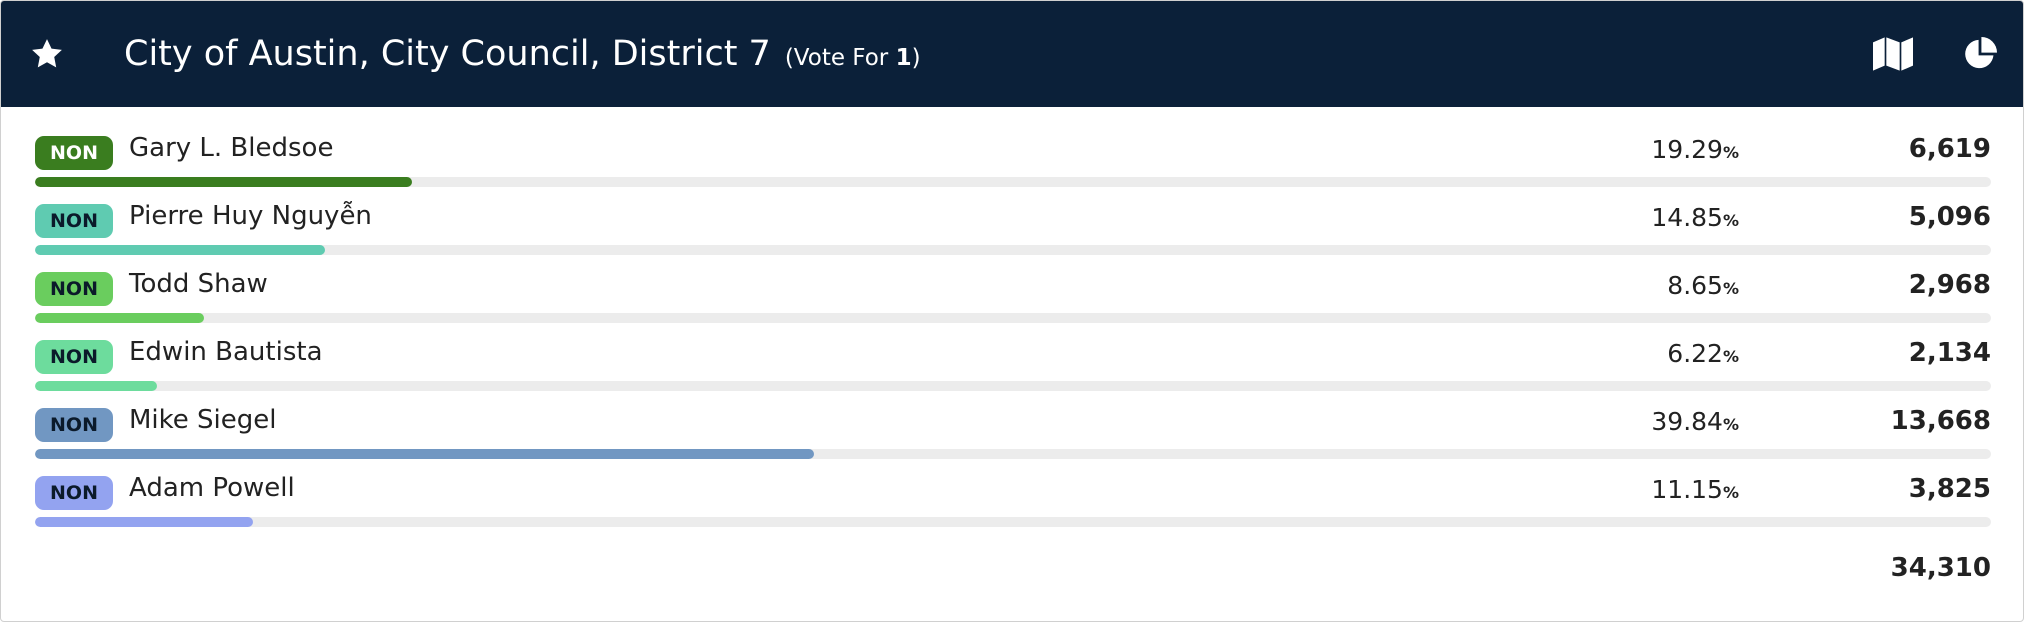 The image size is (2024, 622). What do you see at coordinates (447, 54) in the screenshot?
I see `title-text: City of Austin, City Council, District 7` at bounding box center [447, 54].